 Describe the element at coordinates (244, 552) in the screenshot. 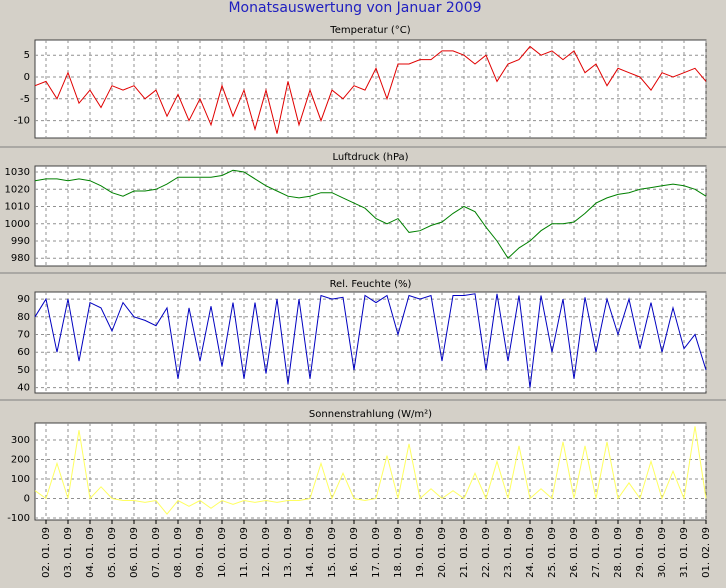

I see `x-tick-label: 11. 01. 09` at that location.